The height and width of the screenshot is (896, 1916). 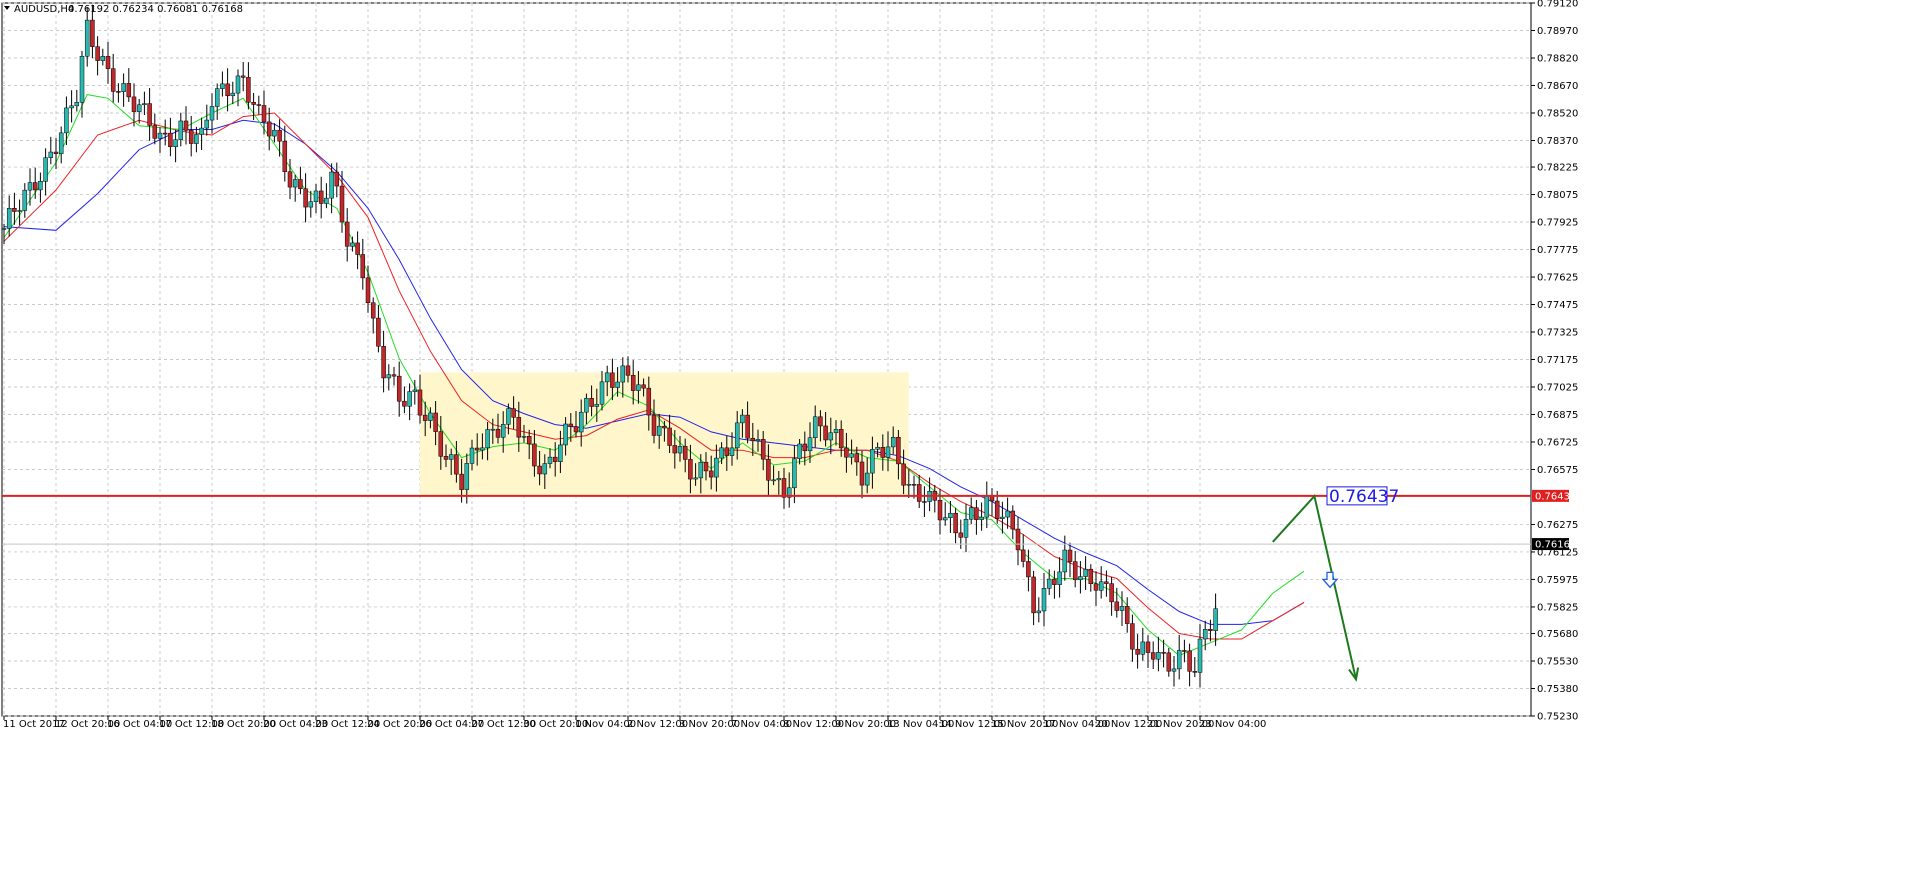 I want to click on y-tick-label: 0.76125, so click(x=1557, y=552).